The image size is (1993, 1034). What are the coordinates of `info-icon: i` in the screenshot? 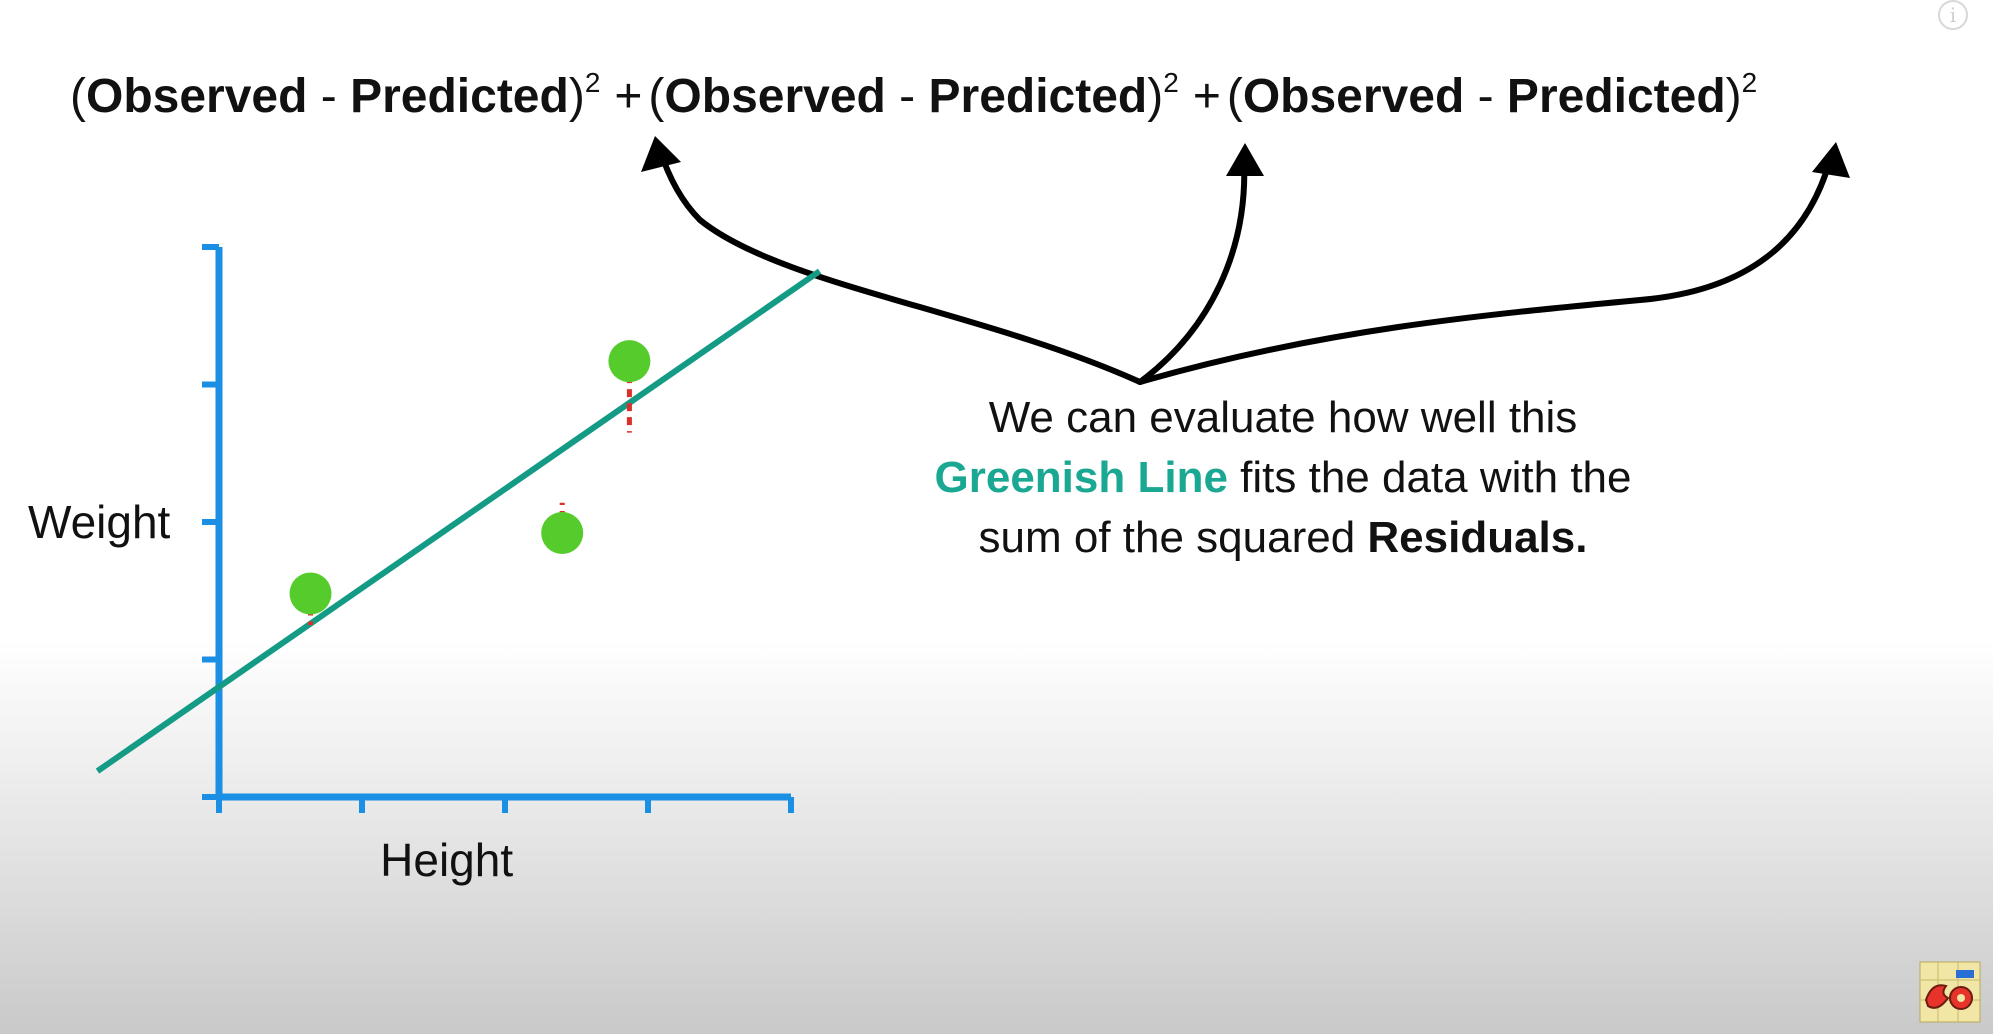 It's located at (1953, 15).